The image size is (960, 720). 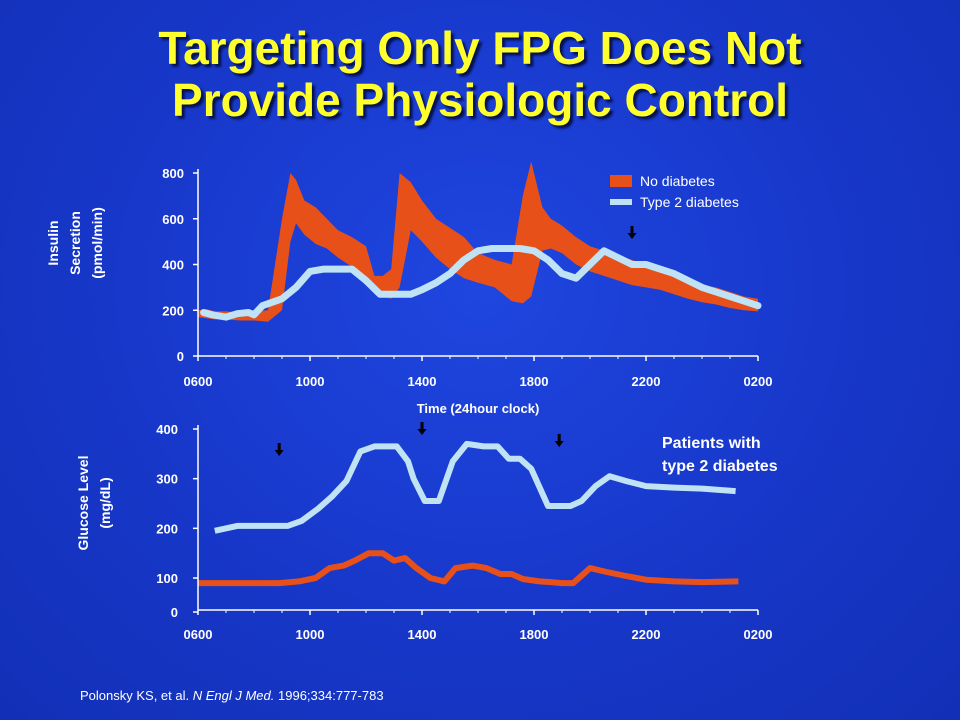 What do you see at coordinates (180, 356) in the screenshot?
I see `insulin-y-tick-label: 0` at bounding box center [180, 356].